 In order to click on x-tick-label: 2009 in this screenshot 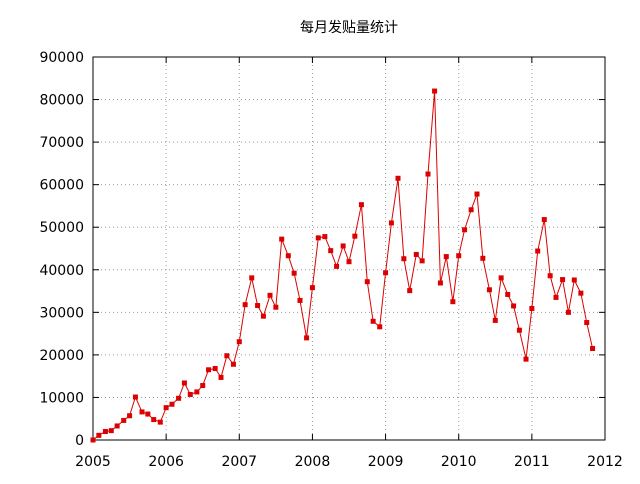, I will do `click(386, 462)`.